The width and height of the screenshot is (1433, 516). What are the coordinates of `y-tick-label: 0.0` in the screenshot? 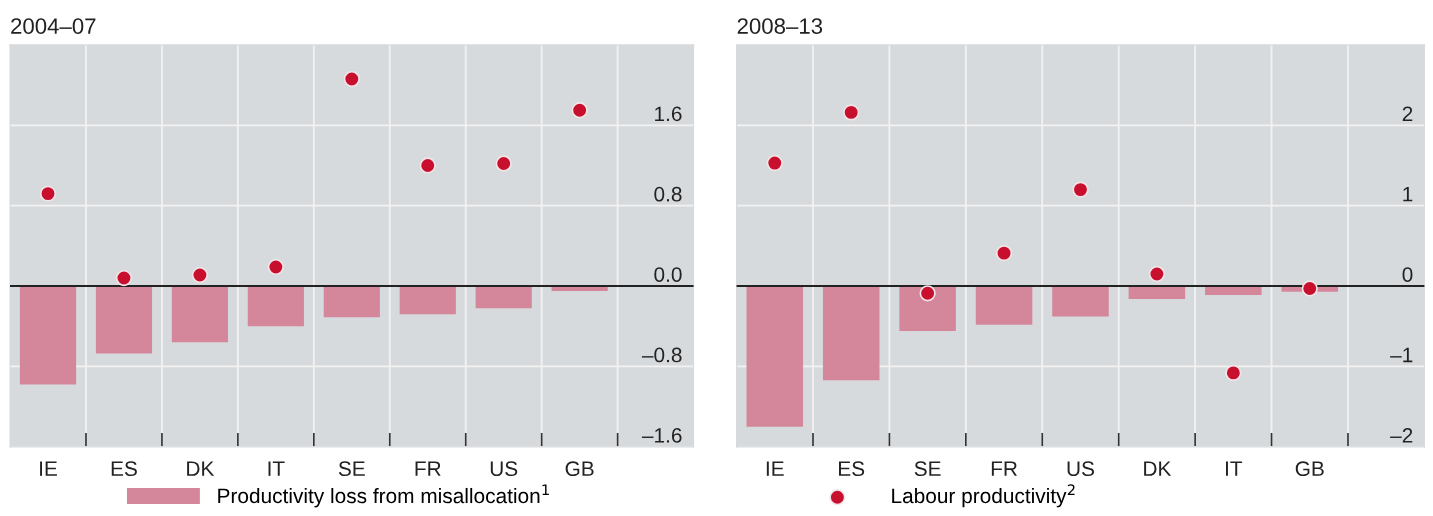 It's located at (668, 274).